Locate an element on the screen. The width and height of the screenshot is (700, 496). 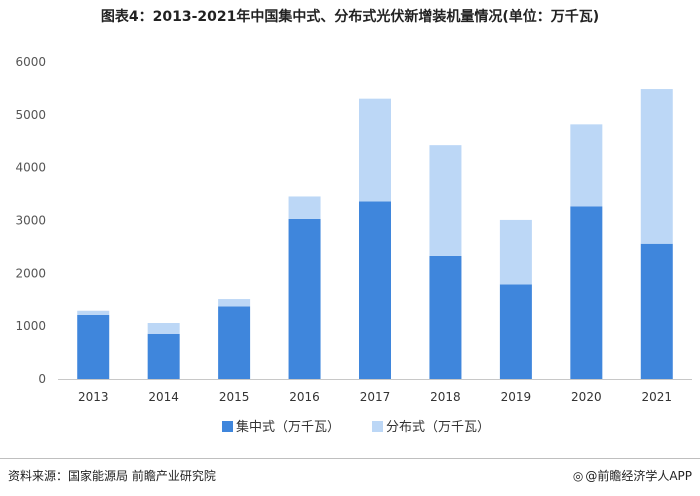
y-tick-label: 4000 is located at coordinates (30, 168).